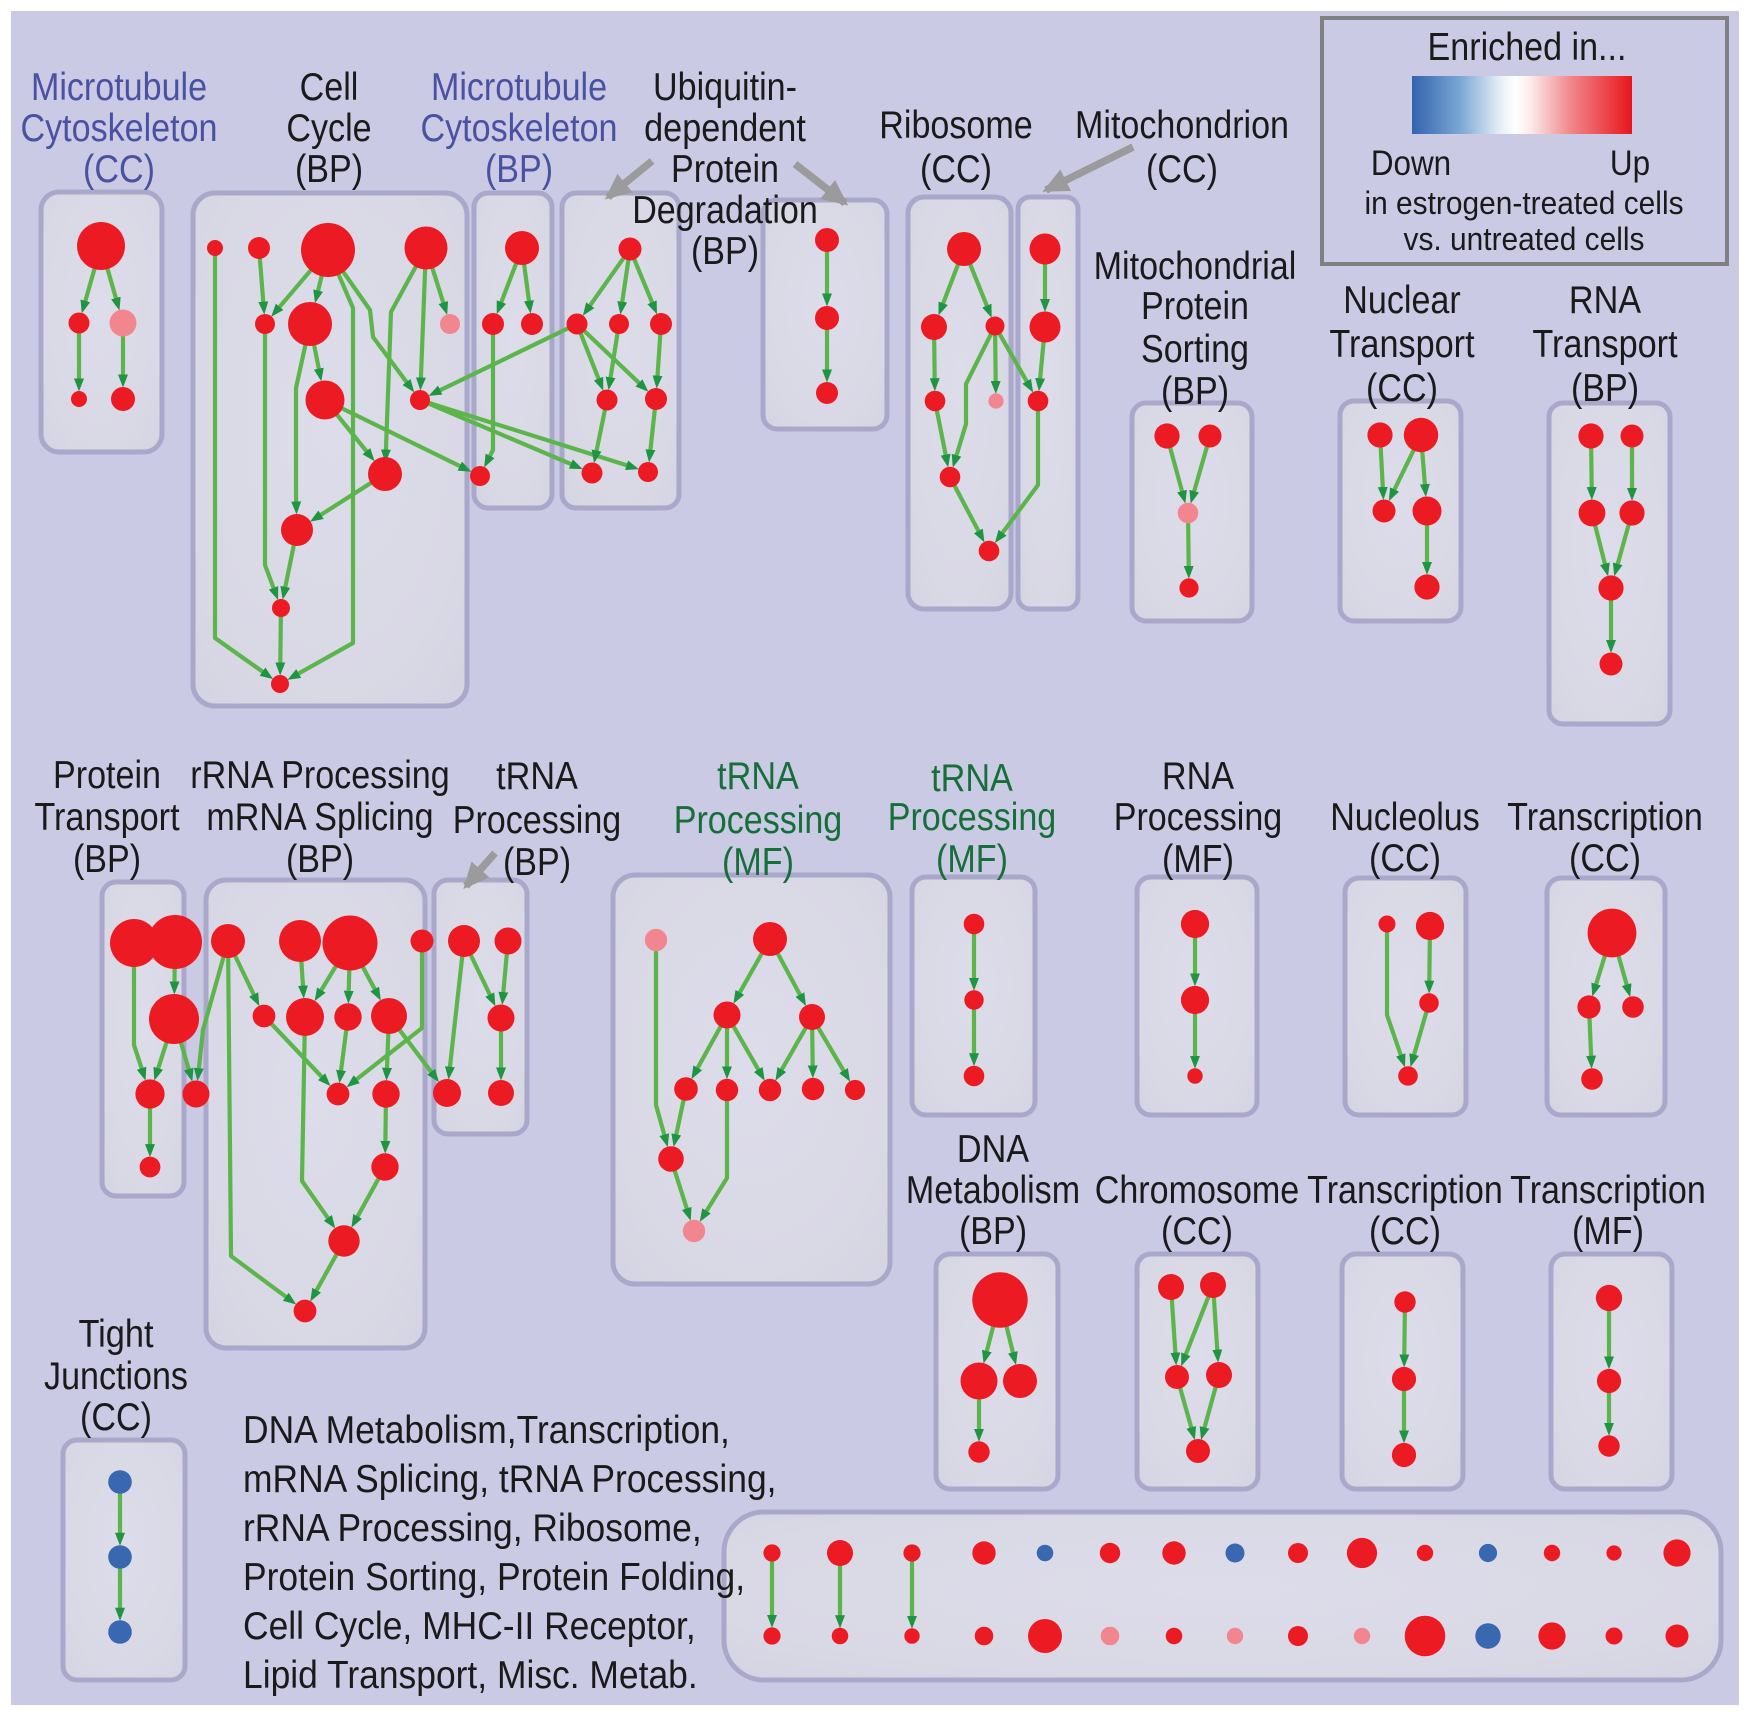 The image size is (1750, 1715). I want to click on svg-text: Cell Cycle, MHC-II Receptor,, so click(469, 1626).